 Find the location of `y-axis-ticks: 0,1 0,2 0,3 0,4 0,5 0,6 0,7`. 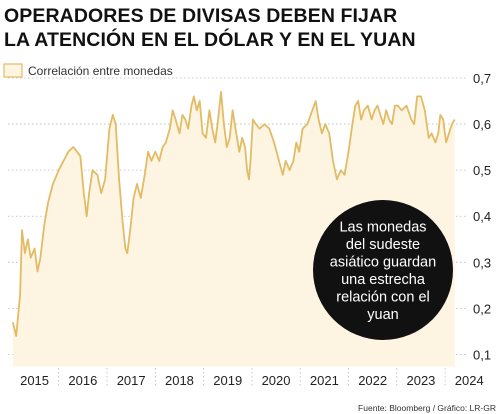

y-axis-ticks: 0,1 0,2 0,3 0,4 0,5 0,6 0,7 is located at coordinates (482, 216).